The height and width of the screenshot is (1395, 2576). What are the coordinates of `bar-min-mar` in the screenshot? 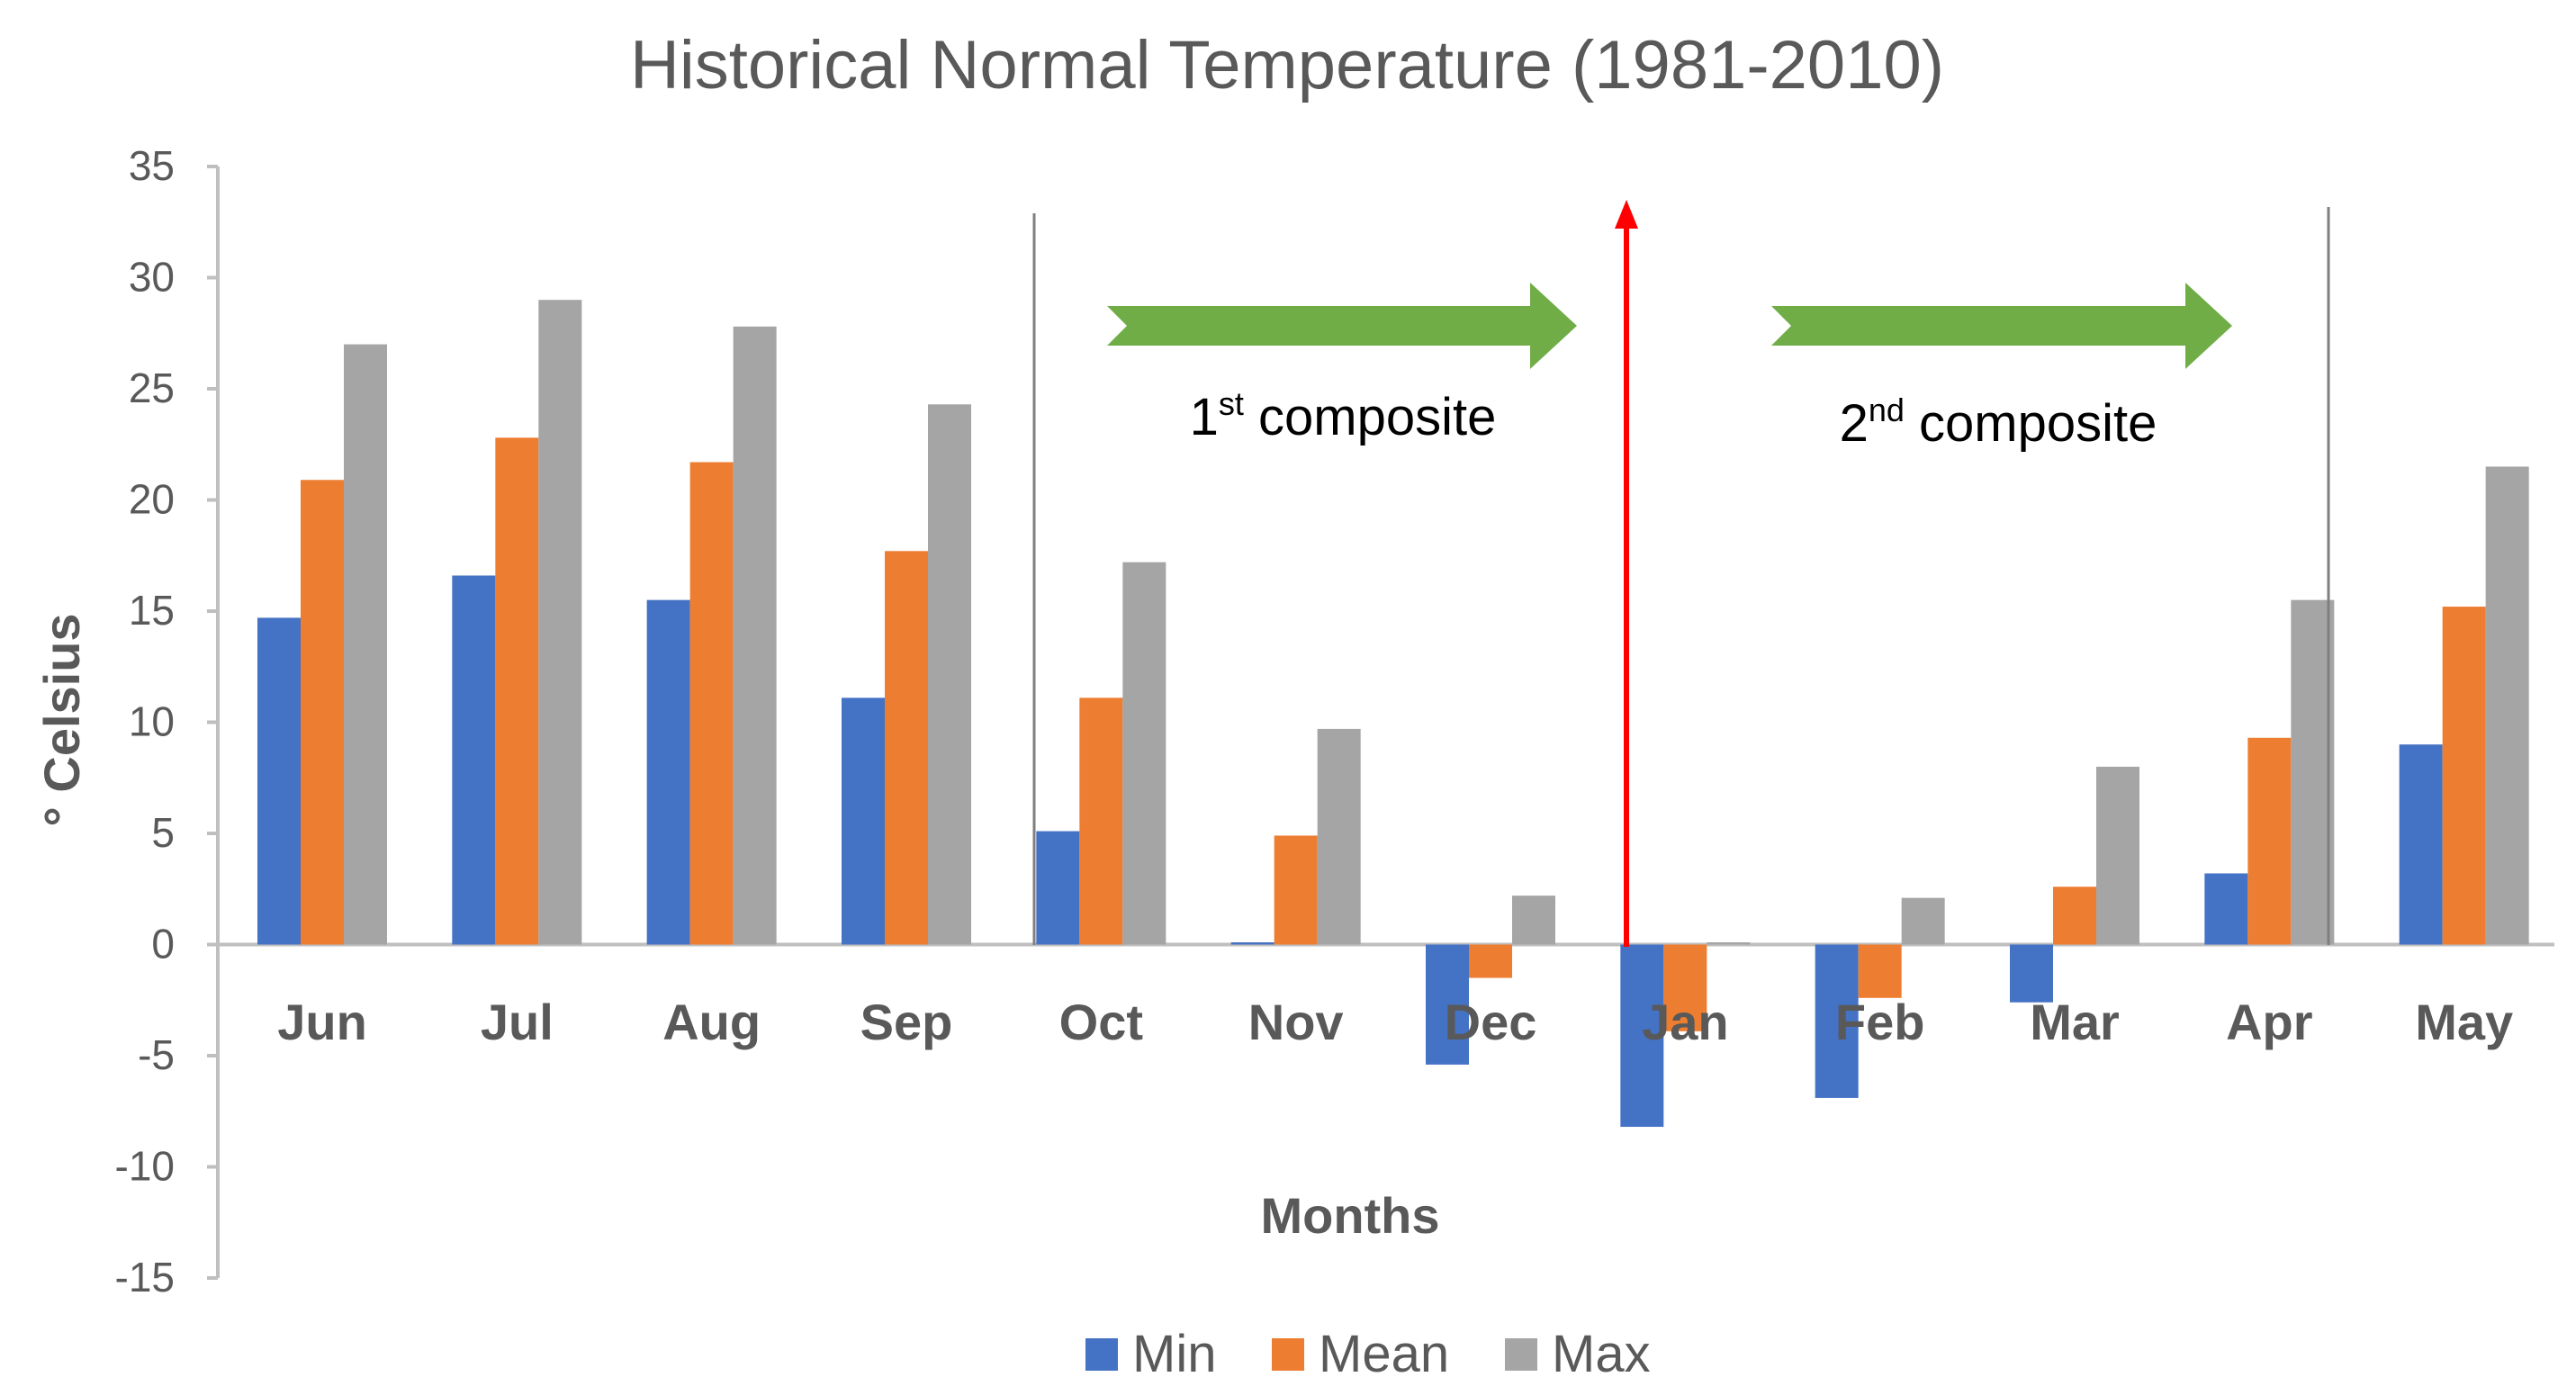 It's located at (2031, 974).